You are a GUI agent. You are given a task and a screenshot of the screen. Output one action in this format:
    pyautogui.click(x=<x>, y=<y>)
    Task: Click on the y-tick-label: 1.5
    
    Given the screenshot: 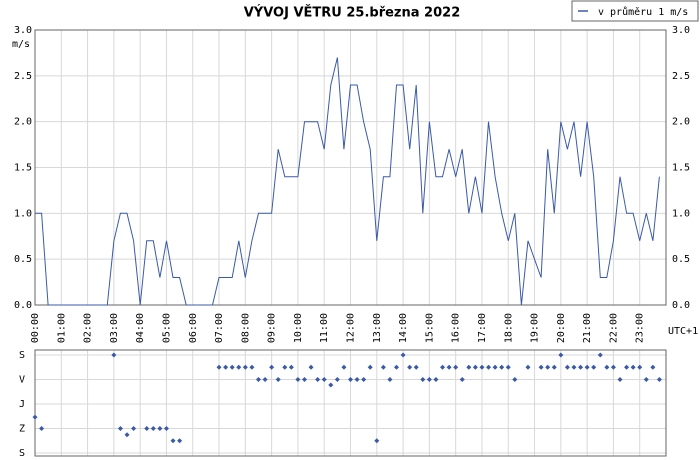 What is the action you would take?
    pyautogui.click(x=23, y=168)
    